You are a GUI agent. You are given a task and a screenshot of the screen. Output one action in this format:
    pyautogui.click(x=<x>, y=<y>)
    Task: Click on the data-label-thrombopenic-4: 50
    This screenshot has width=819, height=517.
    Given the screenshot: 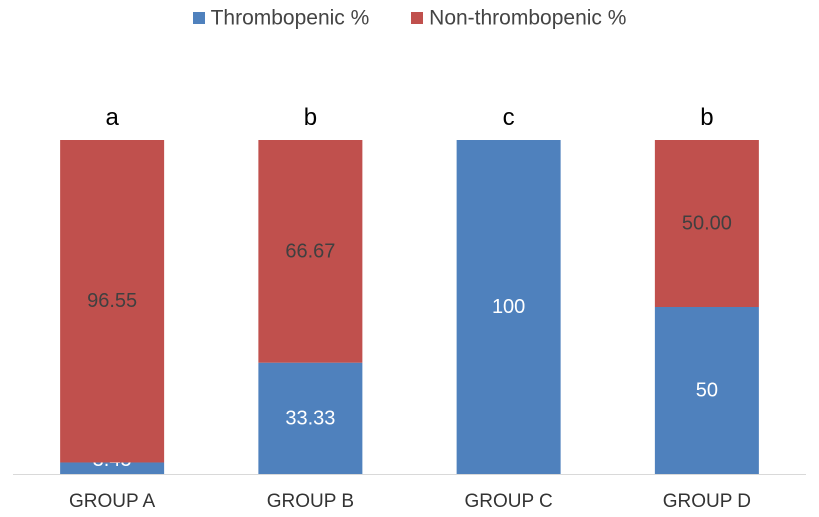 What is the action you would take?
    pyautogui.click(x=707, y=391)
    